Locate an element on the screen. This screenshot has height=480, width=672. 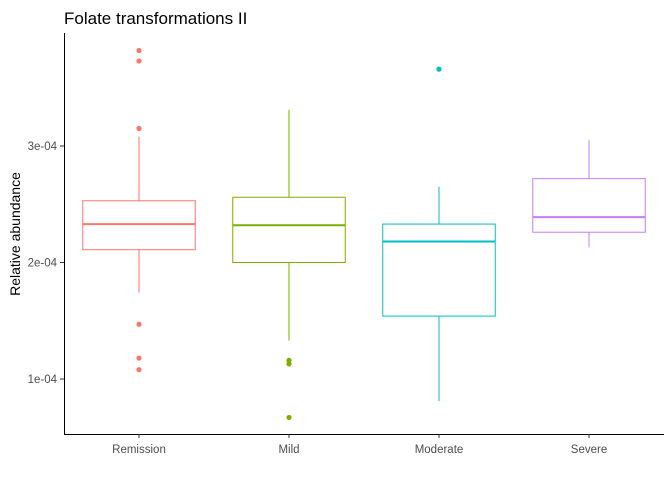
box-group-remission is located at coordinates (139, 210).